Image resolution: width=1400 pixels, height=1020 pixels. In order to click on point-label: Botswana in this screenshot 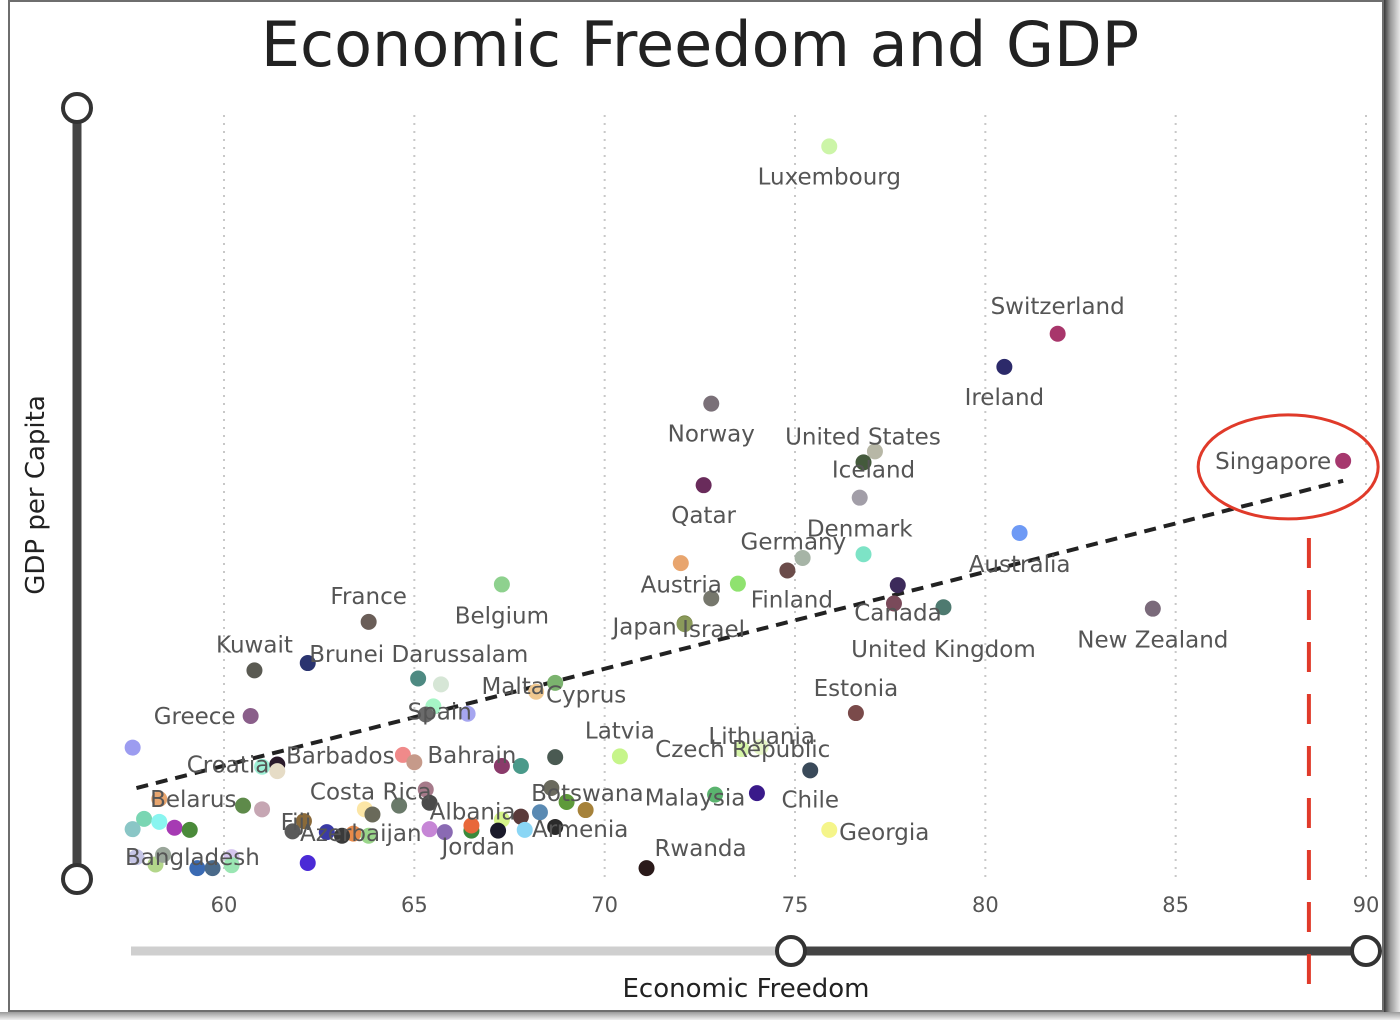, I will do `click(587, 794)`.